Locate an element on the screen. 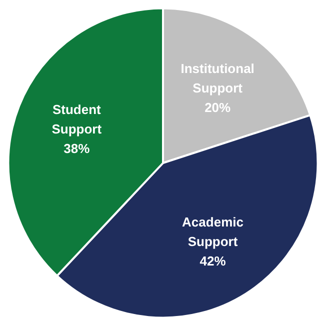 The image size is (325, 325). slice-label: Institutional Support is located at coordinates (217, 78).